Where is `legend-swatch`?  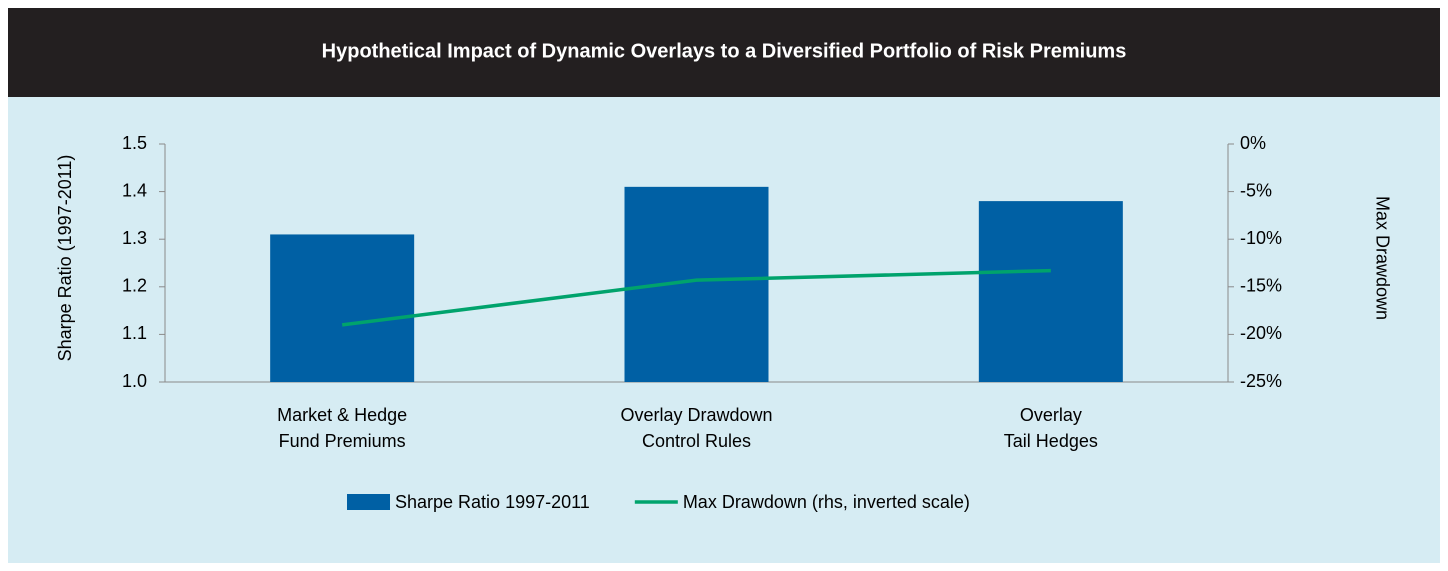 legend-swatch is located at coordinates (368, 502).